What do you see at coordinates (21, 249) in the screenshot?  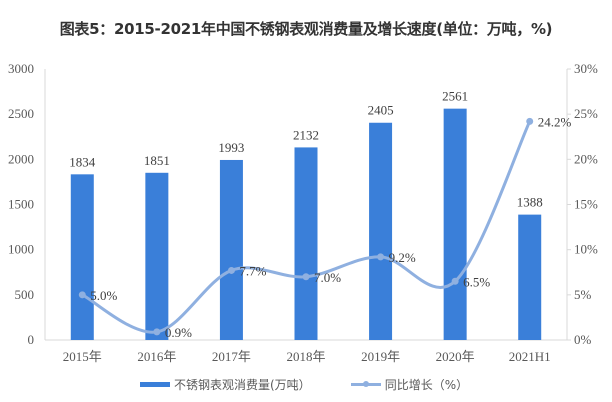 I see `left-tick-label: 1000` at bounding box center [21, 249].